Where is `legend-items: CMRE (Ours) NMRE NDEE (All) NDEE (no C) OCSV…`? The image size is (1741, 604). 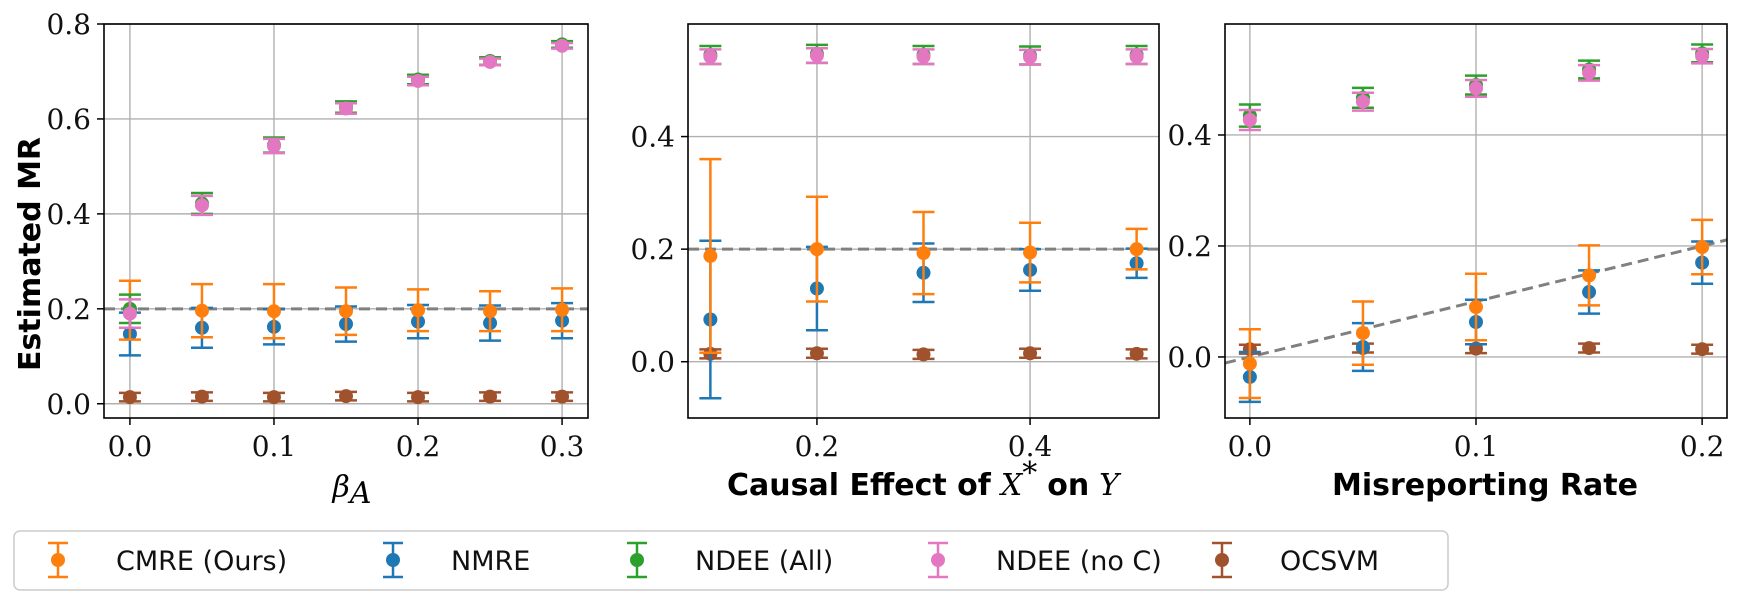
legend-items: CMRE (Ours) NMRE NDEE (All) NDEE (no C) OCSV… is located at coordinates (713, 560).